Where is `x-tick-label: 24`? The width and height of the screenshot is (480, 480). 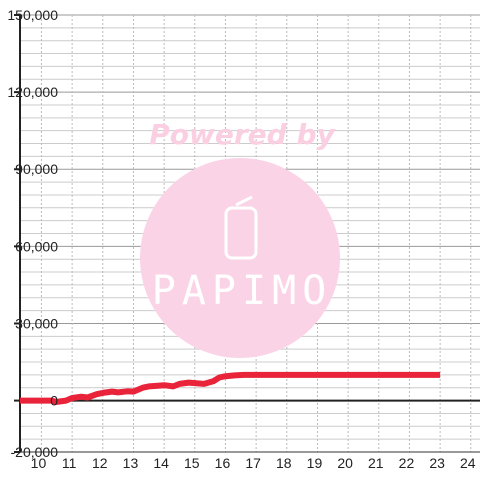 x-tick-label: 24 is located at coordinates (468, 463).